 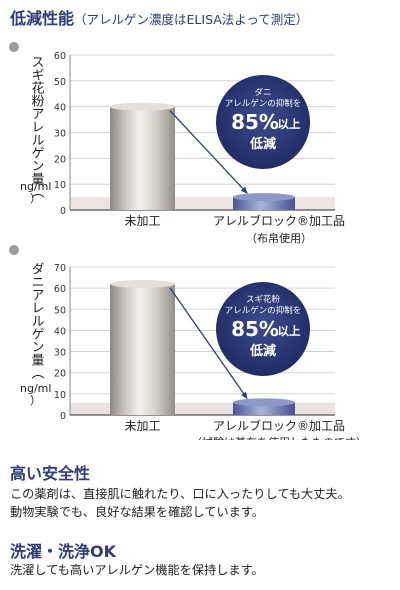 I want to click on safety-text-line-1: この薬剤は、直接肌に触れたり、口に入ったりしても大丈夫。, so click(x=180, y=494).